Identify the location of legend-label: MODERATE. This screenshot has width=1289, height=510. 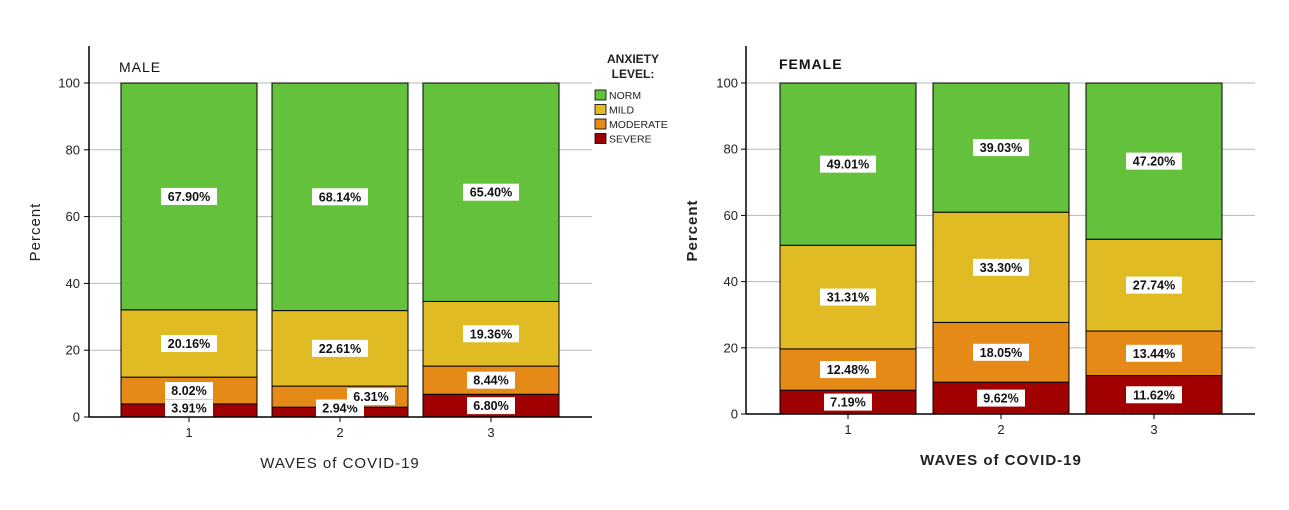
(638, 125).